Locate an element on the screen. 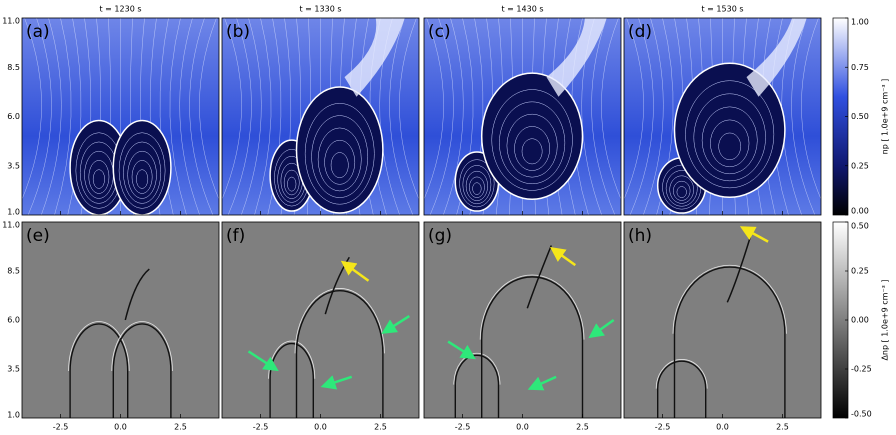 This screenshot has width=896, height=435. column-title: t = 1330 s is located at coordinates (321, 9).